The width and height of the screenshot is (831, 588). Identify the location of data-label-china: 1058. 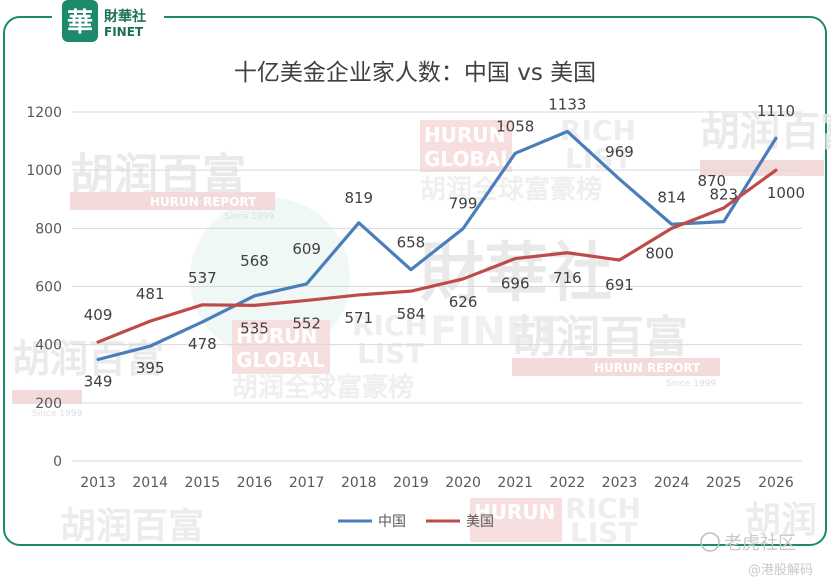
(515, 126).